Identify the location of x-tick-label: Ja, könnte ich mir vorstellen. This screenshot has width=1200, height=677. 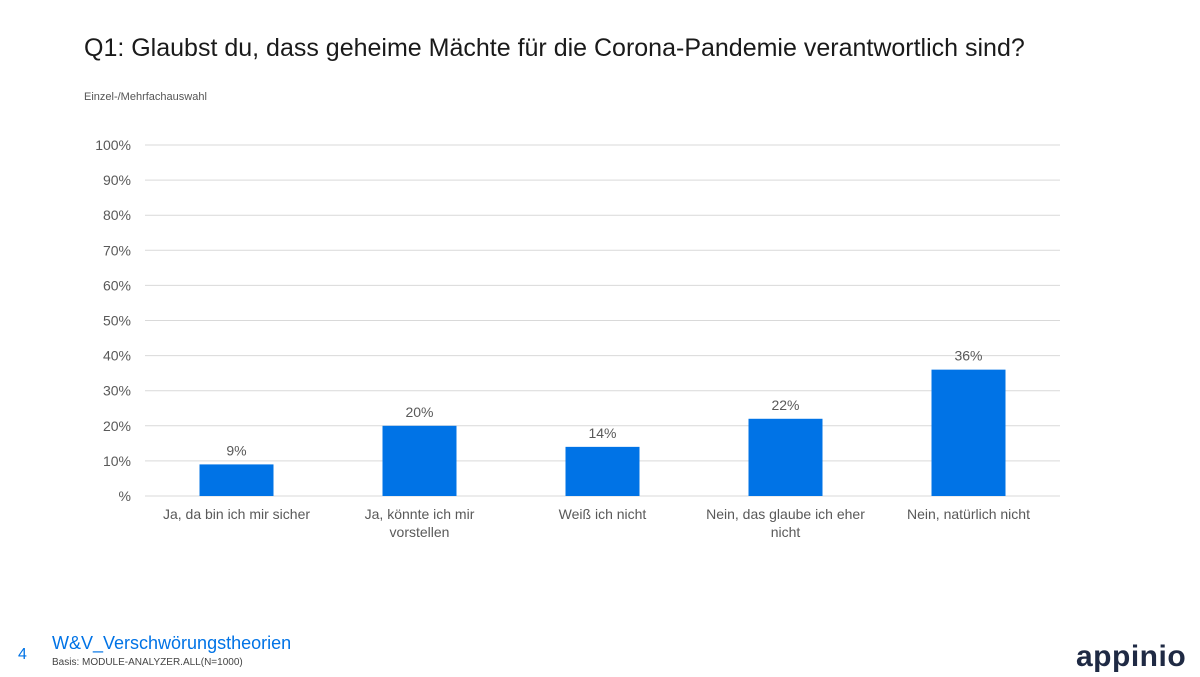
(420, 523).